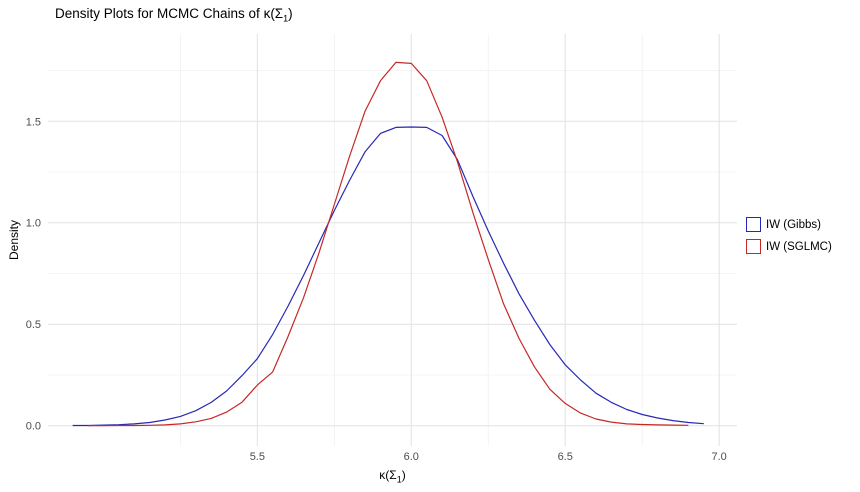  I want to click on x-tick-label: 5.5, so click(257, 457).